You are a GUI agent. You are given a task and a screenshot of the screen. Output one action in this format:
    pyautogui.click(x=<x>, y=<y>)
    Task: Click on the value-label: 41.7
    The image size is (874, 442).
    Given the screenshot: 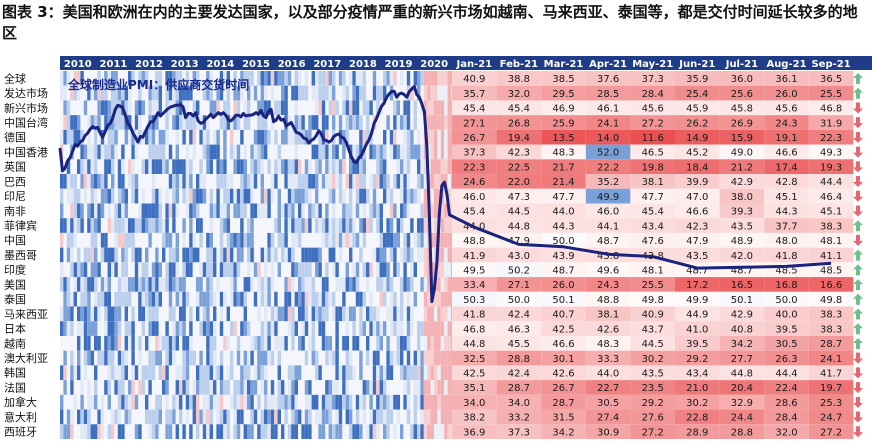 What is the action you would take?
    pyautogui.click(x=831, y=374)
    